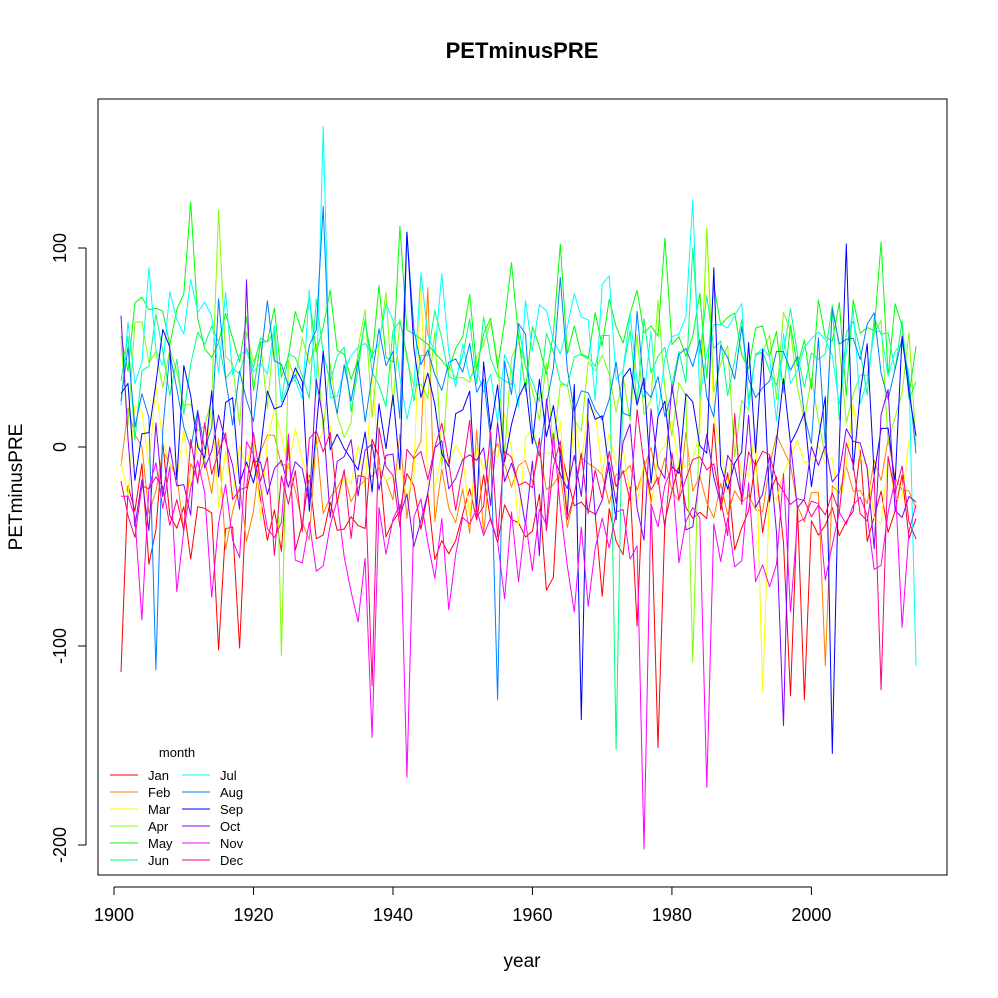 Image resolution: width=998 pixels, height=998 pixels. Describe the element at coordinates (16, 487) in the screenshot. I see `y-axis-label: PETminusPRE` at that location.